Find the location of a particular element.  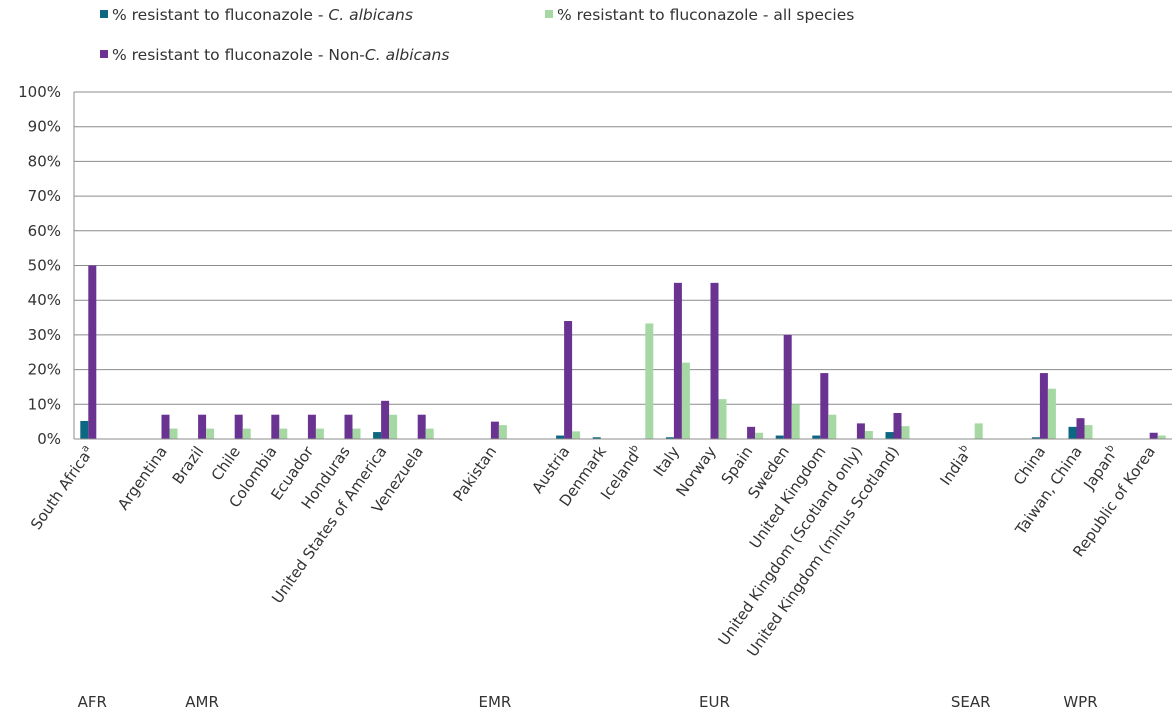

category-label: Pakistan is located at coordinates (474, 474).